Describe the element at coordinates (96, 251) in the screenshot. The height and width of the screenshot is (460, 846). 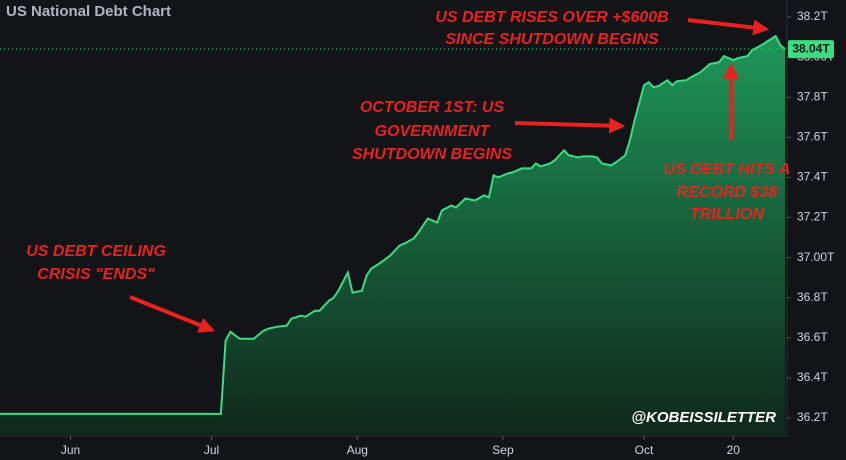
I see `annotation: US DEBT CEILING` at that location.